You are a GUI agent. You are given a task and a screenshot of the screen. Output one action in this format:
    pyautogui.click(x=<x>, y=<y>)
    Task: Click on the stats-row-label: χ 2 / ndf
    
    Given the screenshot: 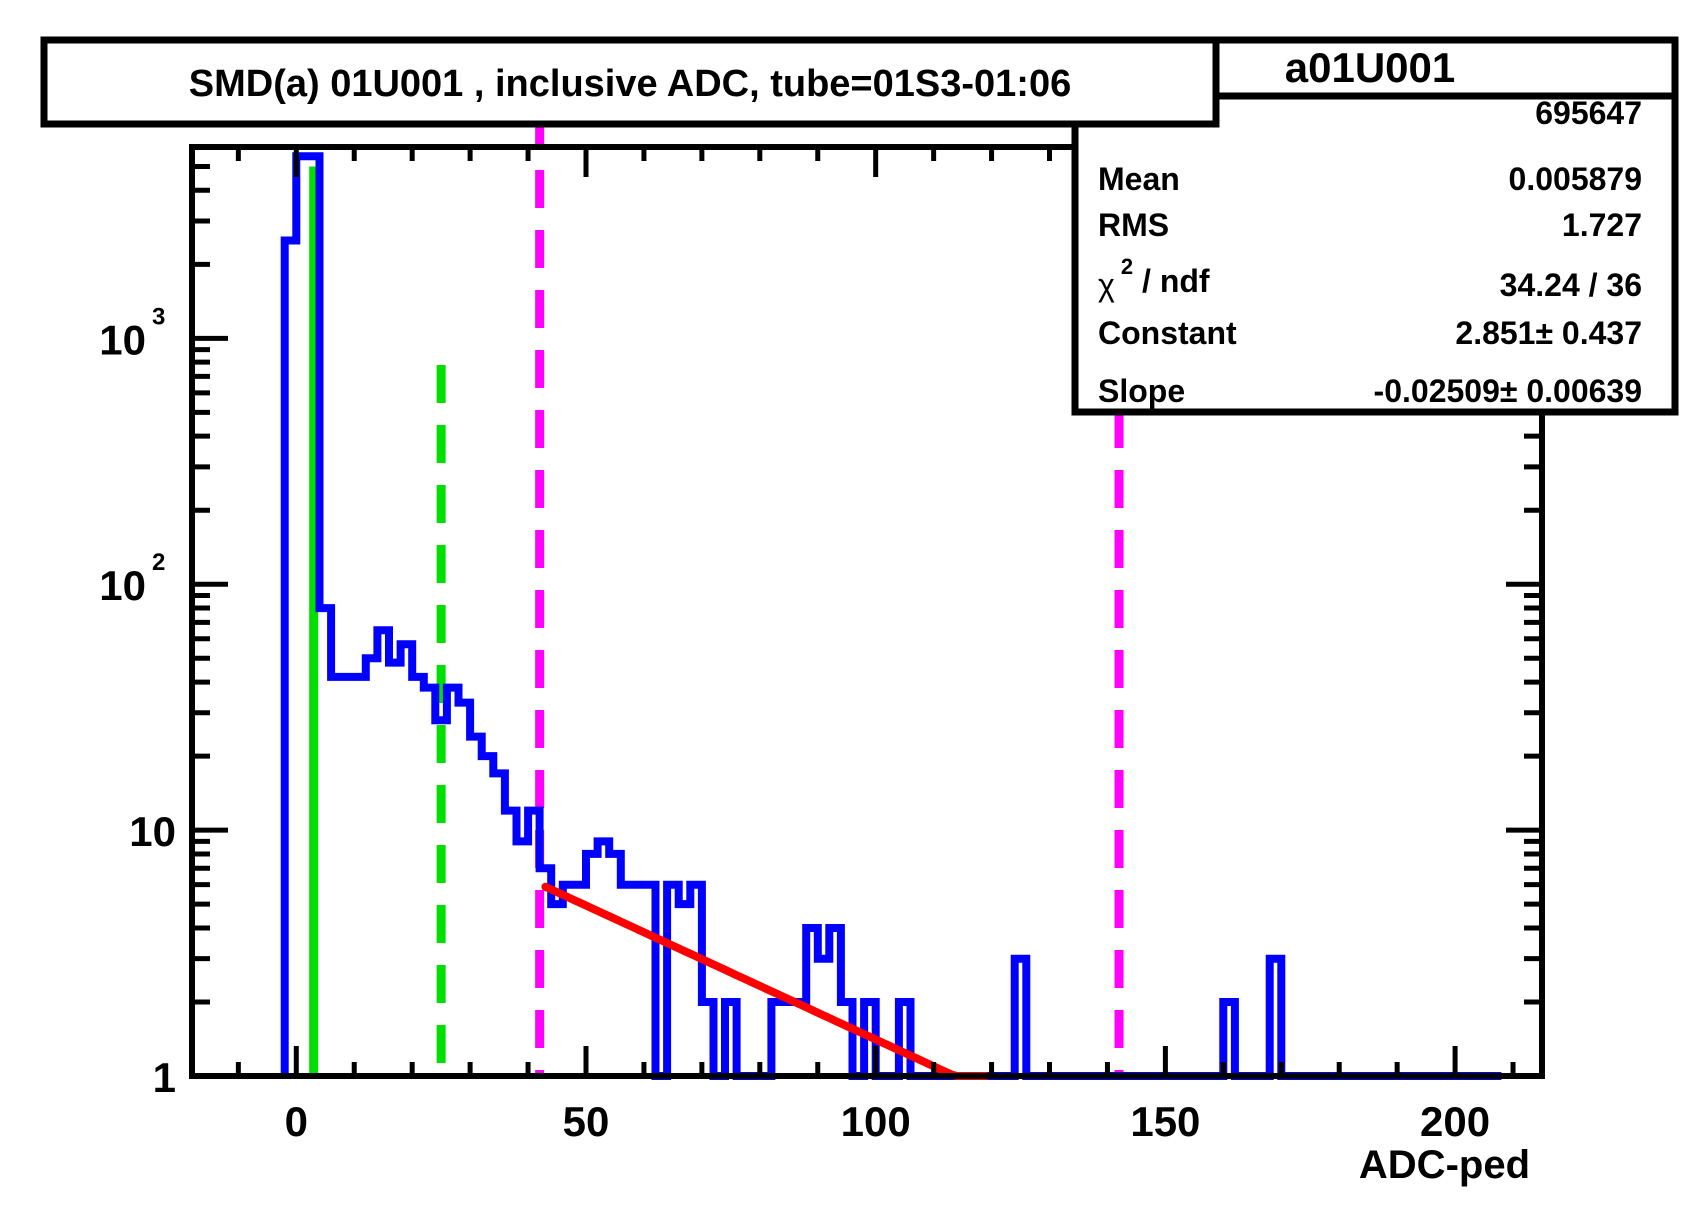 What is the action you would take?
    pyautogui.click(x=1154, y=278)
    